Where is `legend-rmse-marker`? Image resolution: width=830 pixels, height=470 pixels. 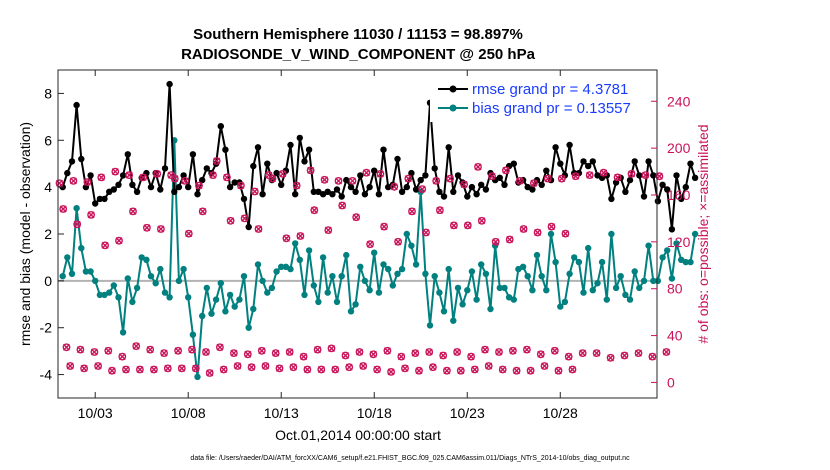
legend-rmse-marker is located at coordinates (453, 89).